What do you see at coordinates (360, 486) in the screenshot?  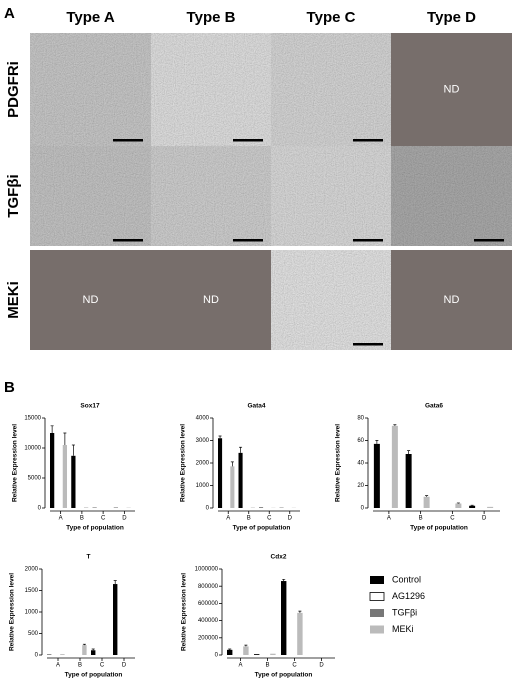 I see `y-tick-label: 20` at bounding box center [360, 486].